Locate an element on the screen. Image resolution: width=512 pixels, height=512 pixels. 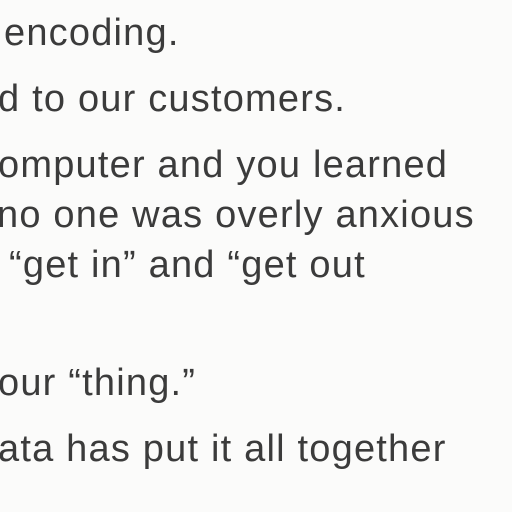
text-line-5: “get in” and “get out is located at coordinates (187, 265).